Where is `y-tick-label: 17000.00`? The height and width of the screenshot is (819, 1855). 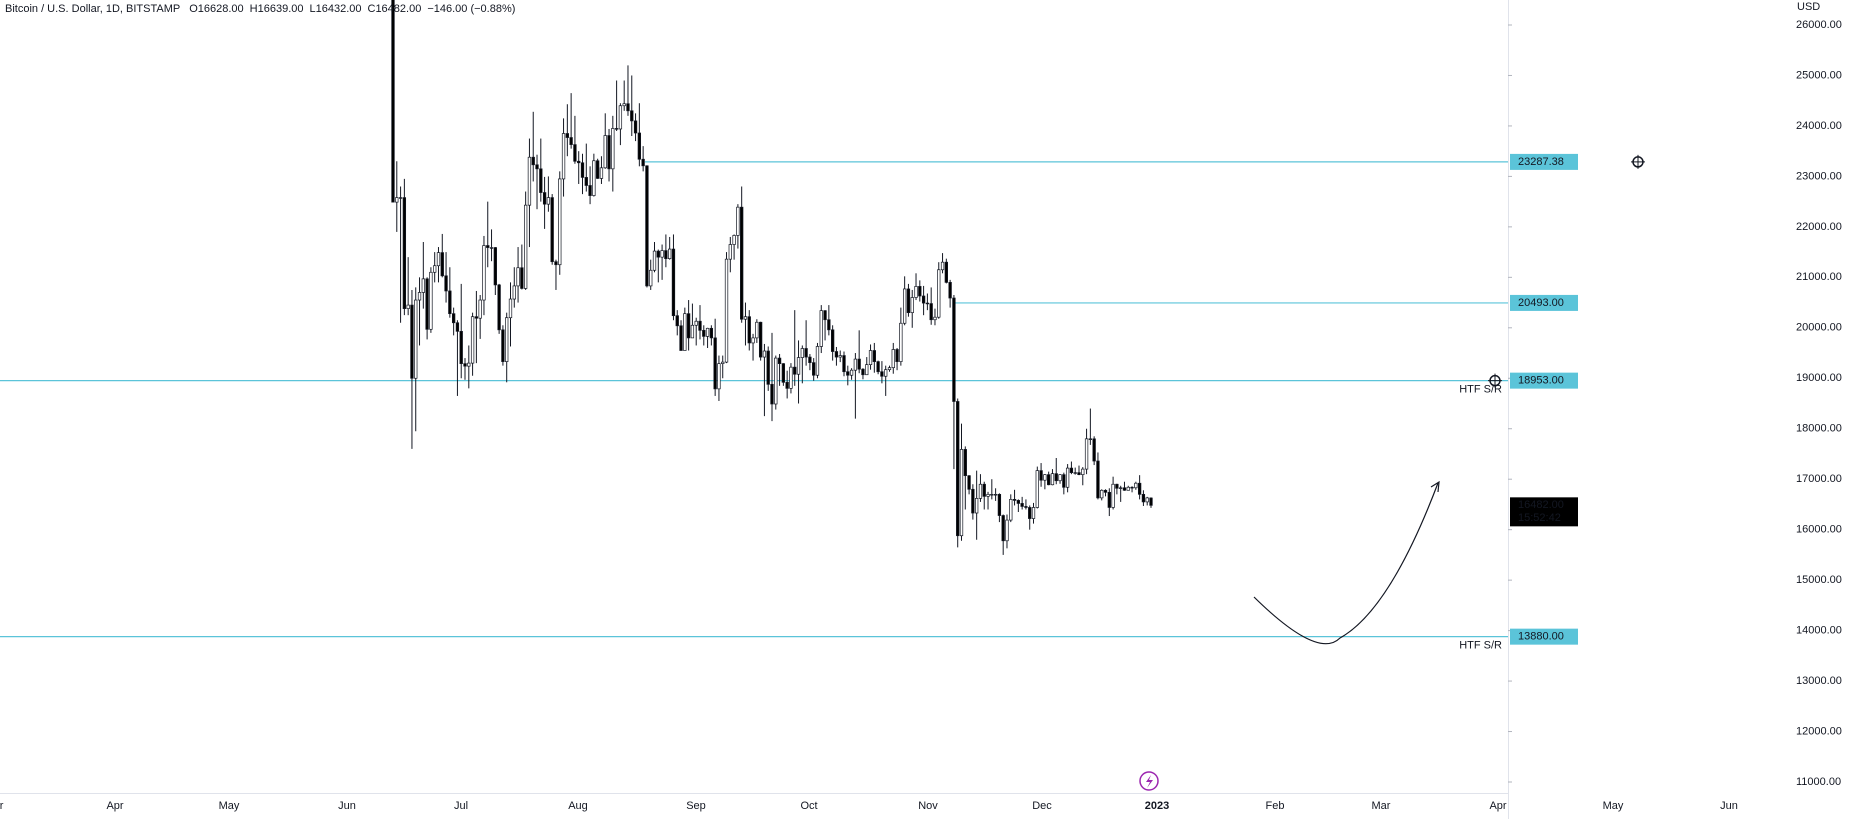 y-tick-label: 17000.00 is located at coordinates (1819, 479).